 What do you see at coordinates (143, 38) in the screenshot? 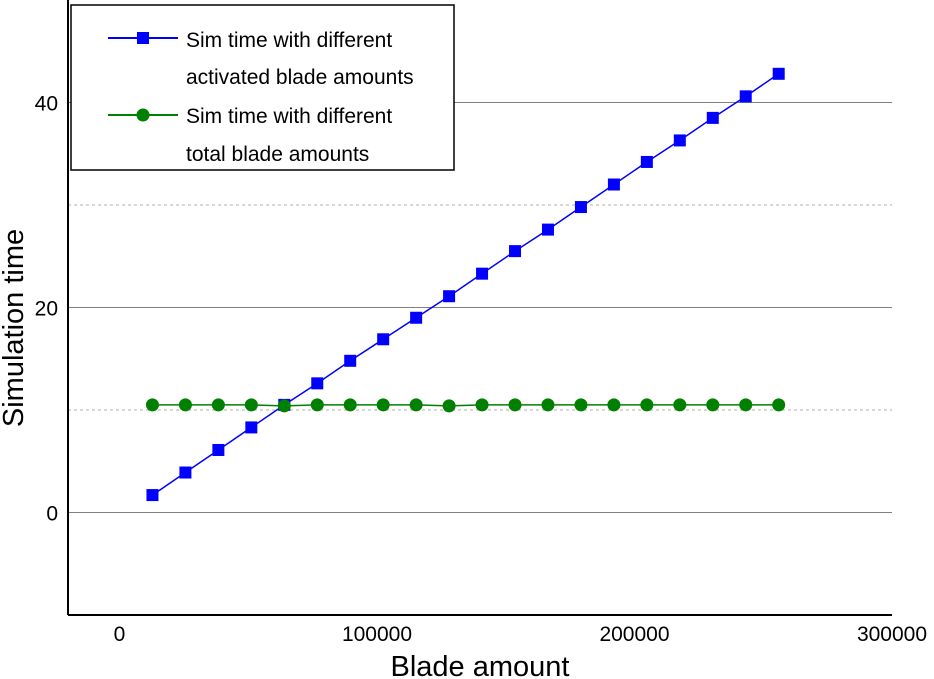
I see `legend-marker-square` at bounding box center [143, 38].